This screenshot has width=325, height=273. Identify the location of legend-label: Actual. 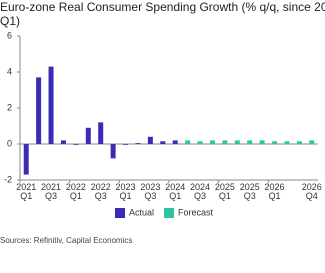
(141, 212).